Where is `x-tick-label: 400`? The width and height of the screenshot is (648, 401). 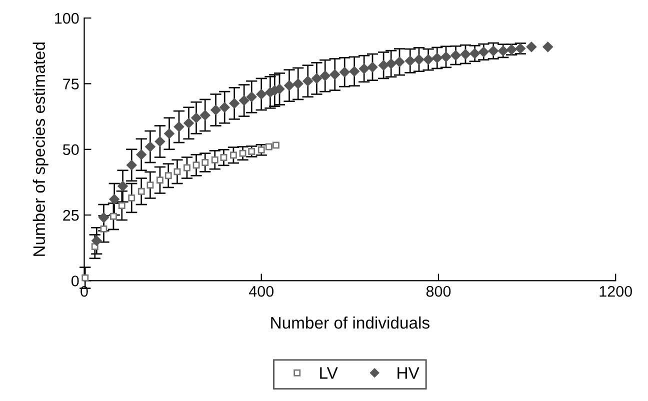
x-tick-label: 400 is located at coordinates (261, 291).